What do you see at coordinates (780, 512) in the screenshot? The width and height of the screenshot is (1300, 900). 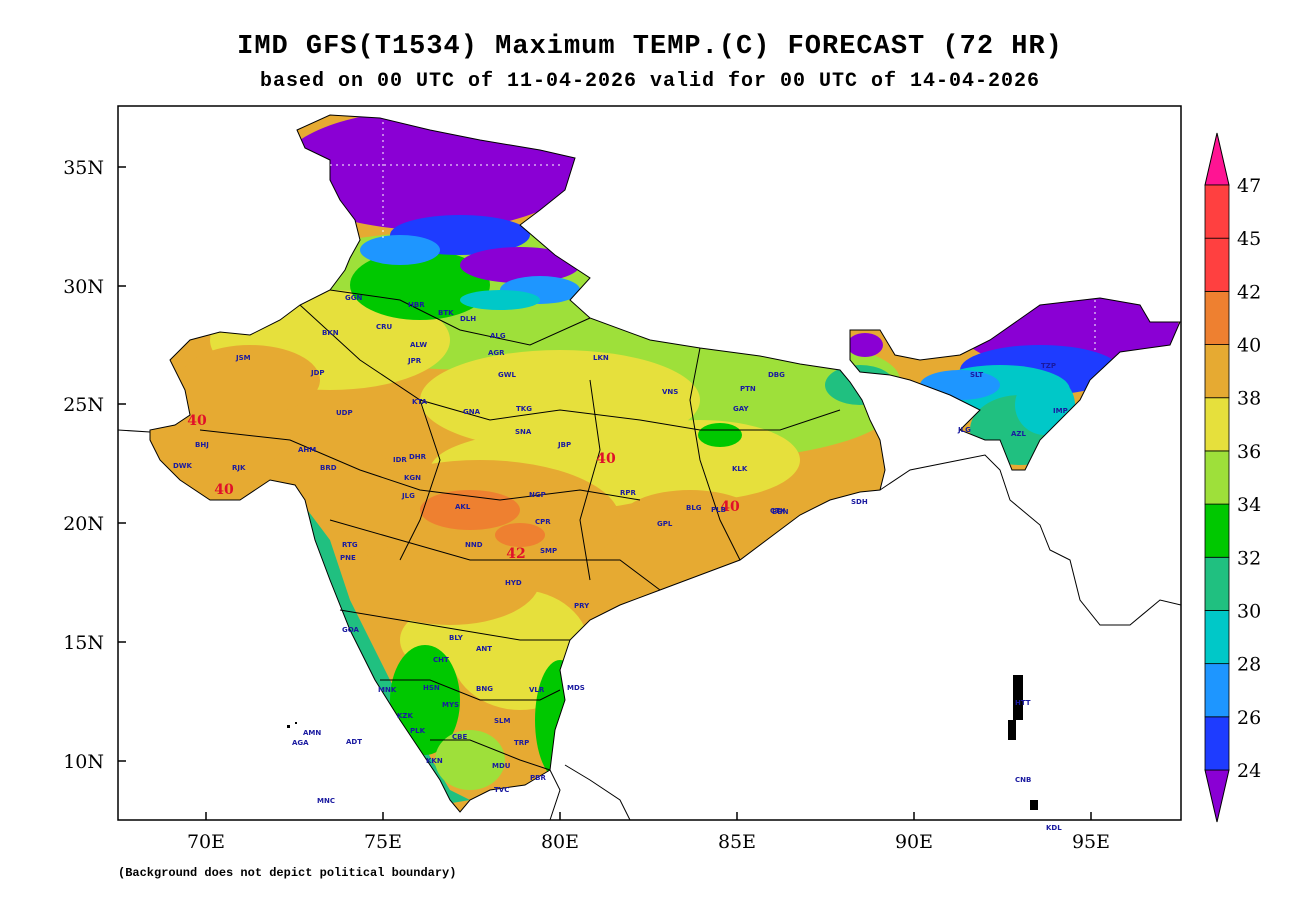 I see `city-code-label: BBN` at bounding box center [780, 512].